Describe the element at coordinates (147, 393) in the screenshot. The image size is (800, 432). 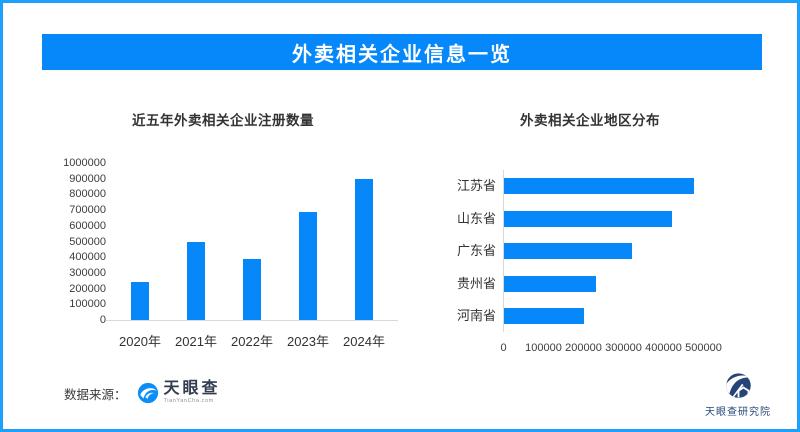
I see `tianyancha-eye-icon` at that location.